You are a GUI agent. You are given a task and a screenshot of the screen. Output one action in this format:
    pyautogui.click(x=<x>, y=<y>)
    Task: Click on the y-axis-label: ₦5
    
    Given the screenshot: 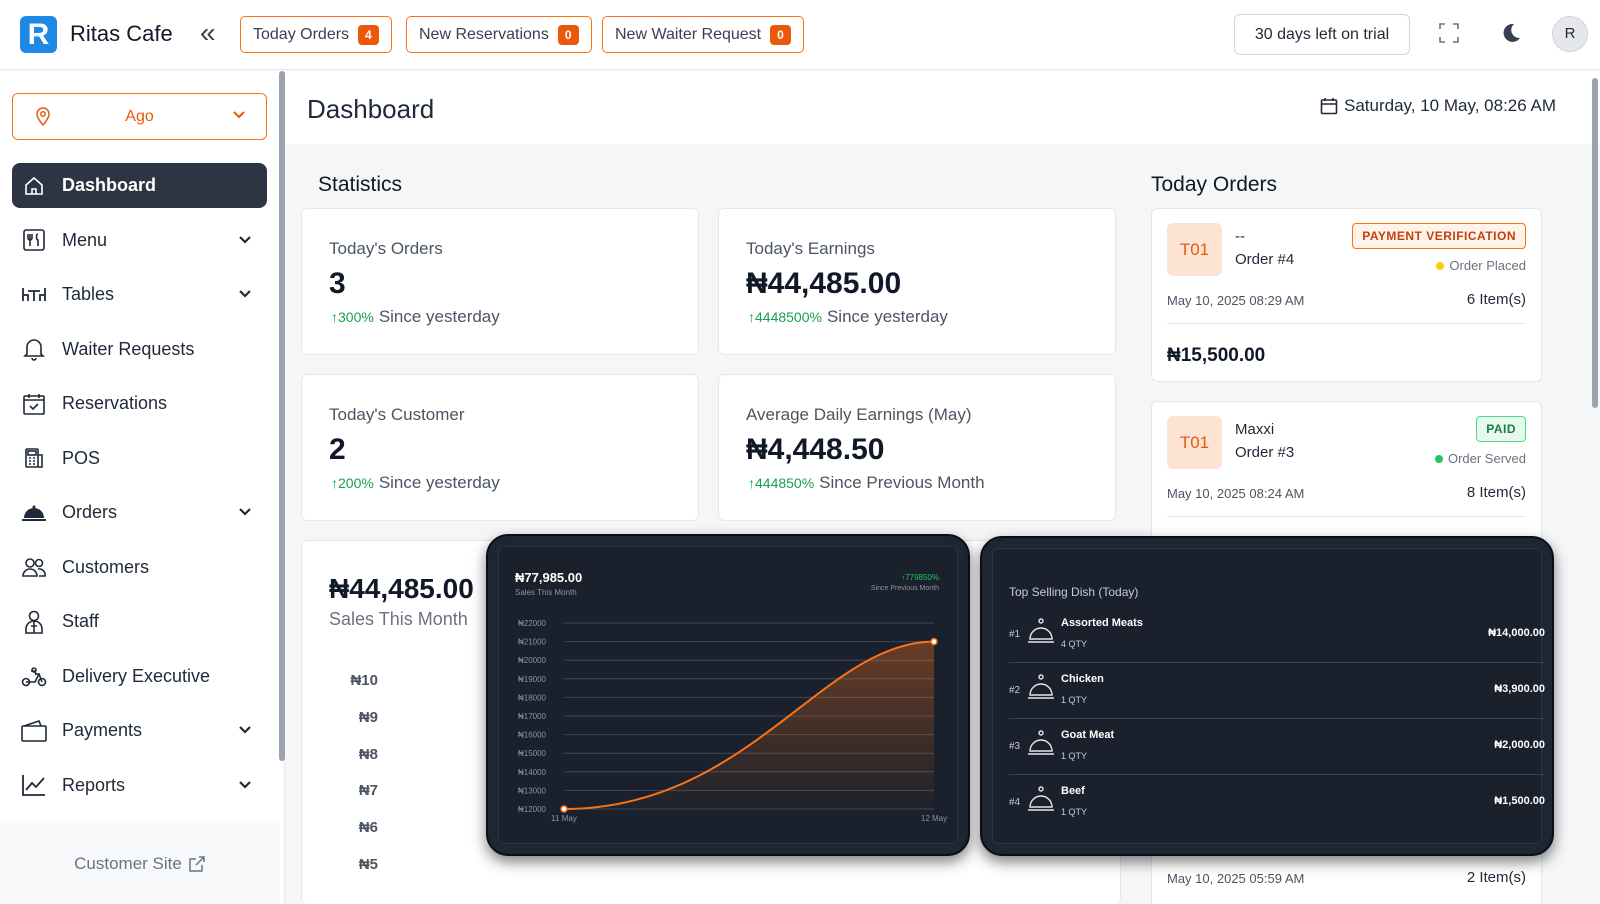 What is the action you would take?
    pyautogui.click(x=368, y=864)
    